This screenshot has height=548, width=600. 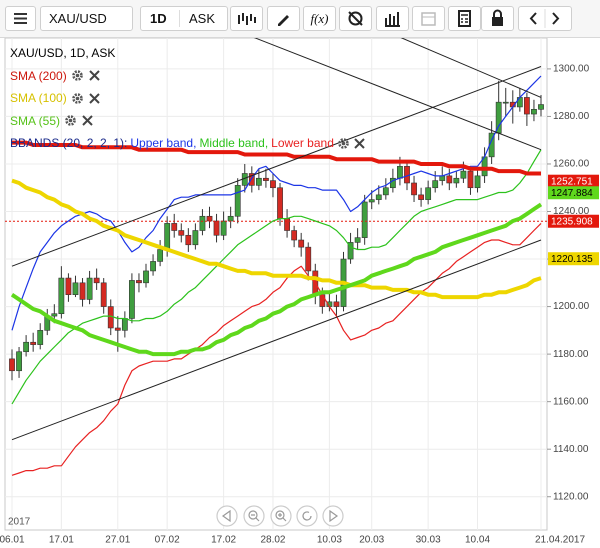 I want to click on x-tick-label: 20.03, so click(x=371, y=540).